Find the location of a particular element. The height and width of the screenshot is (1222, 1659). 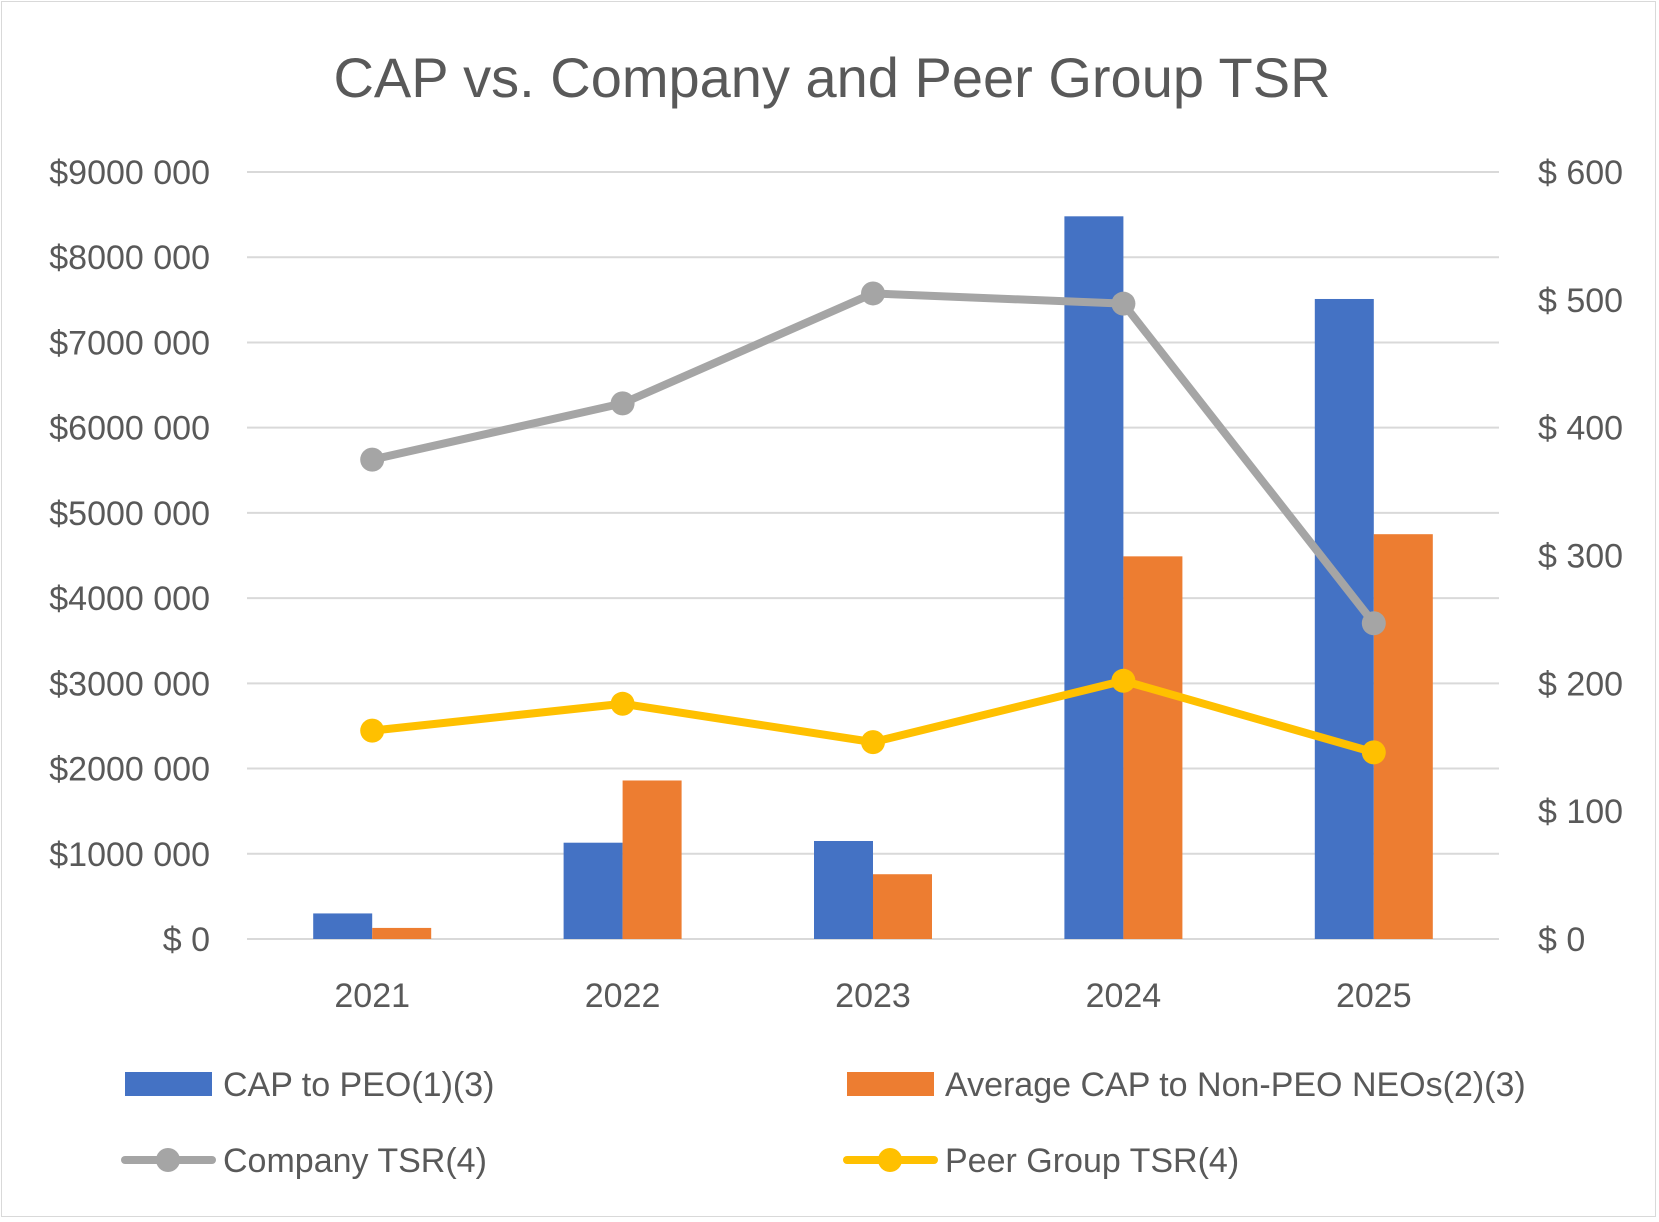

left-axis-tick-label: $8000 000 is located at coordinates (129, 258).